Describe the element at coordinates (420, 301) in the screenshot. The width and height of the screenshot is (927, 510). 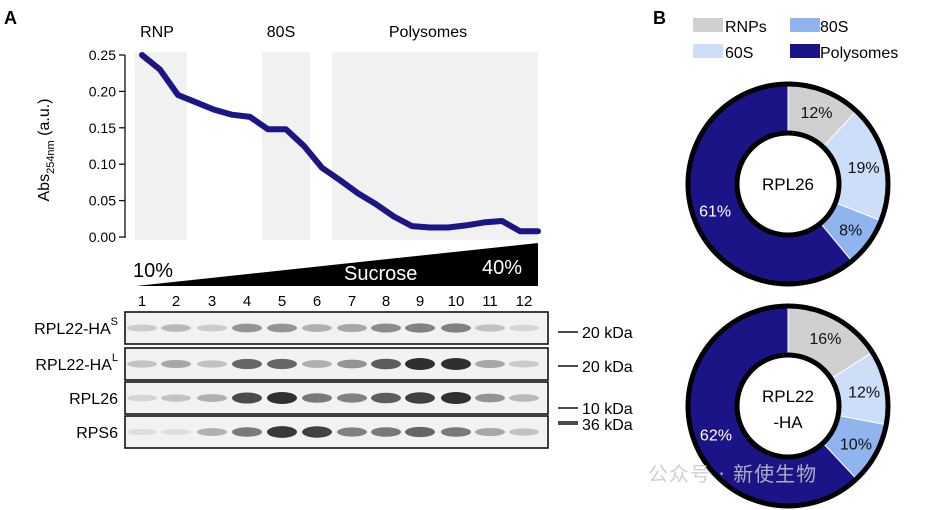
I see `fraction-number: 9` at that location.